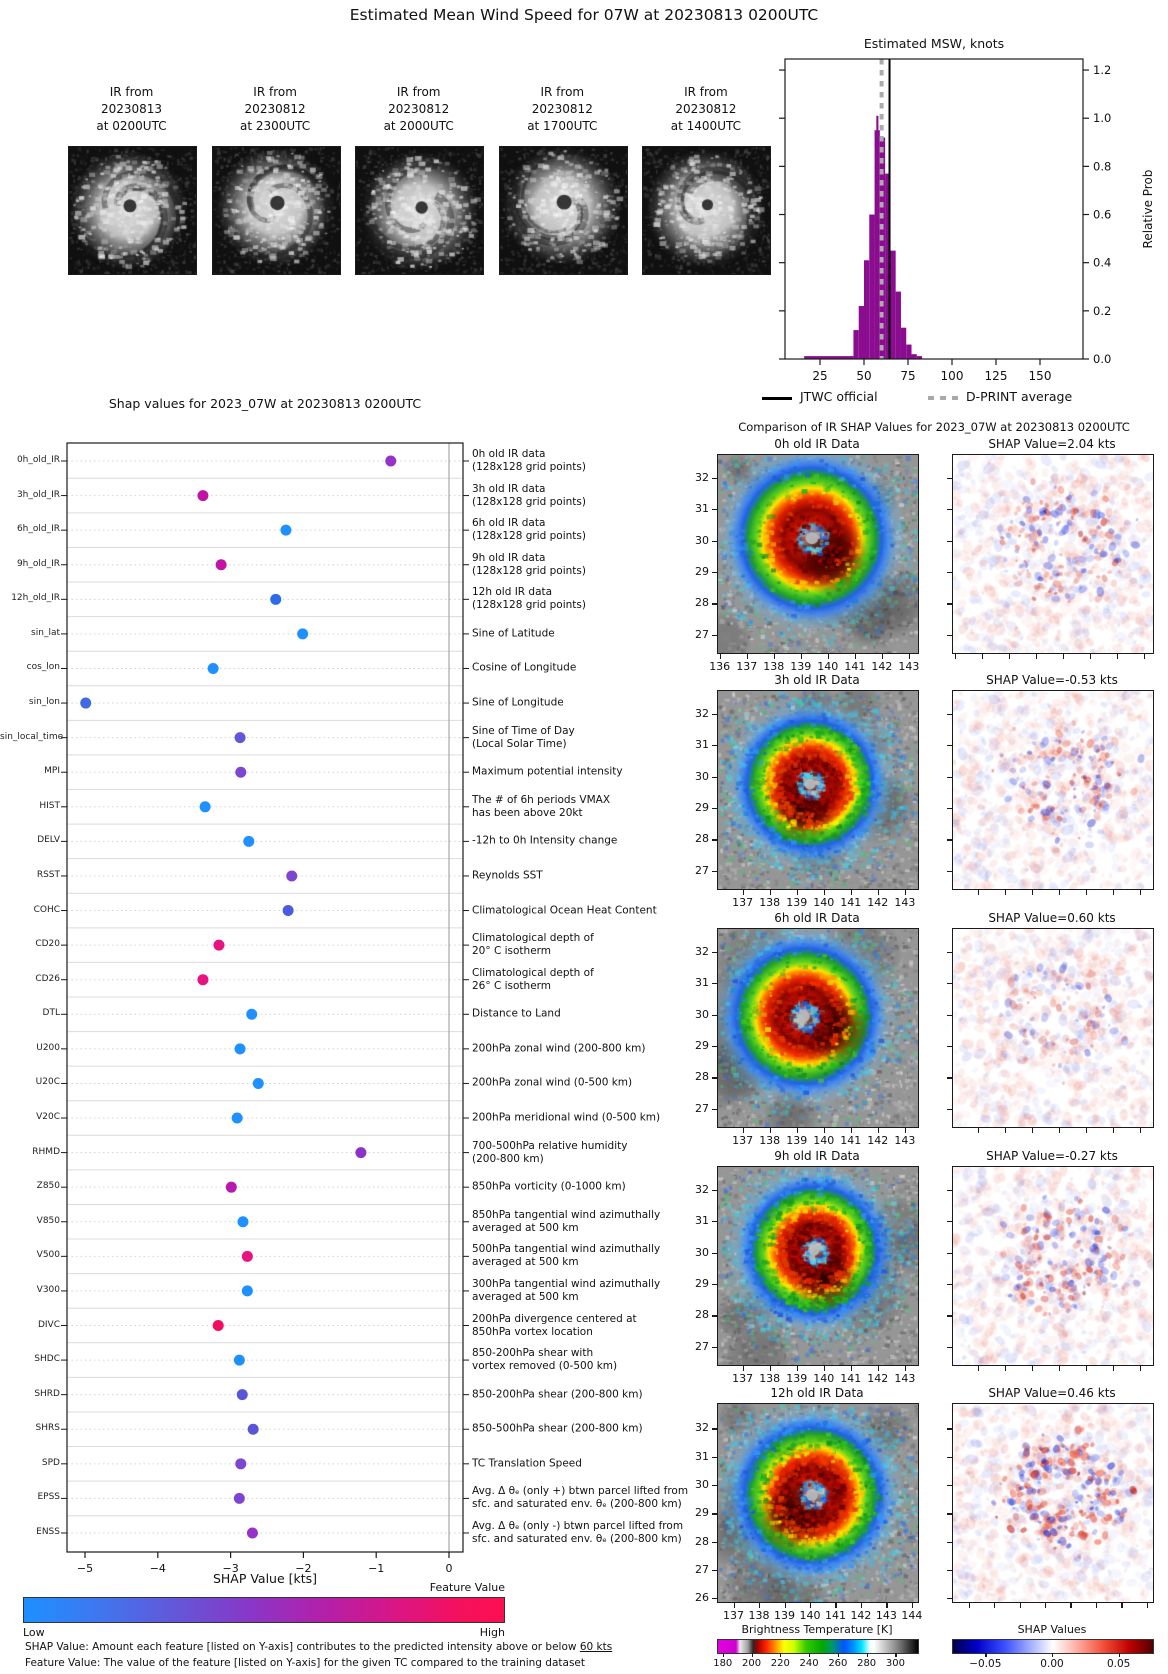 This screenshot has height=1674, width=1168. What do you see at coordinates (1148, 209) in the screenshot?
I see `histogram-ylabel: Relative Prob` at bounding box center [1148, 209].